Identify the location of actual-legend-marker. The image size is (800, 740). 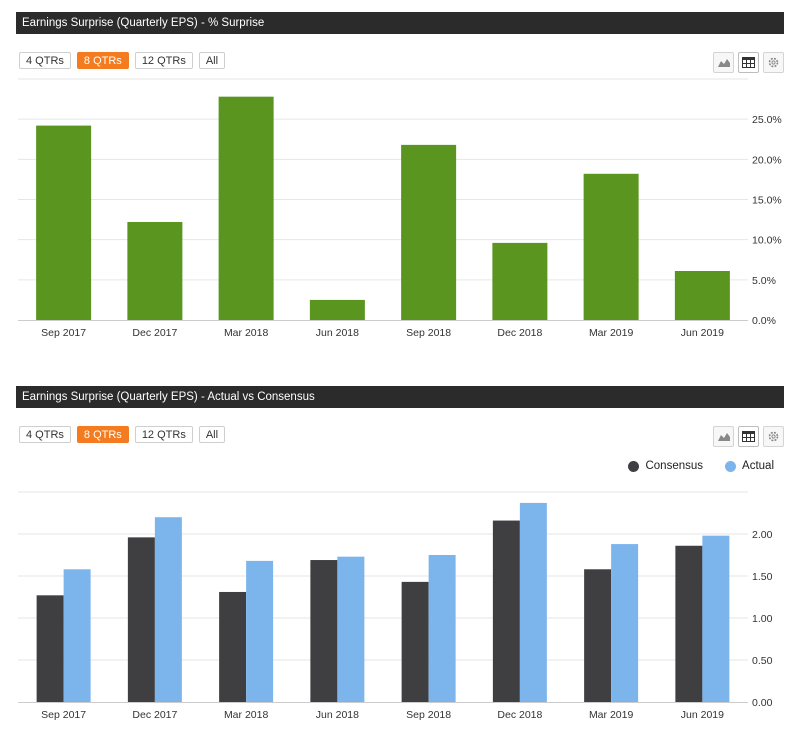
(731, 466).